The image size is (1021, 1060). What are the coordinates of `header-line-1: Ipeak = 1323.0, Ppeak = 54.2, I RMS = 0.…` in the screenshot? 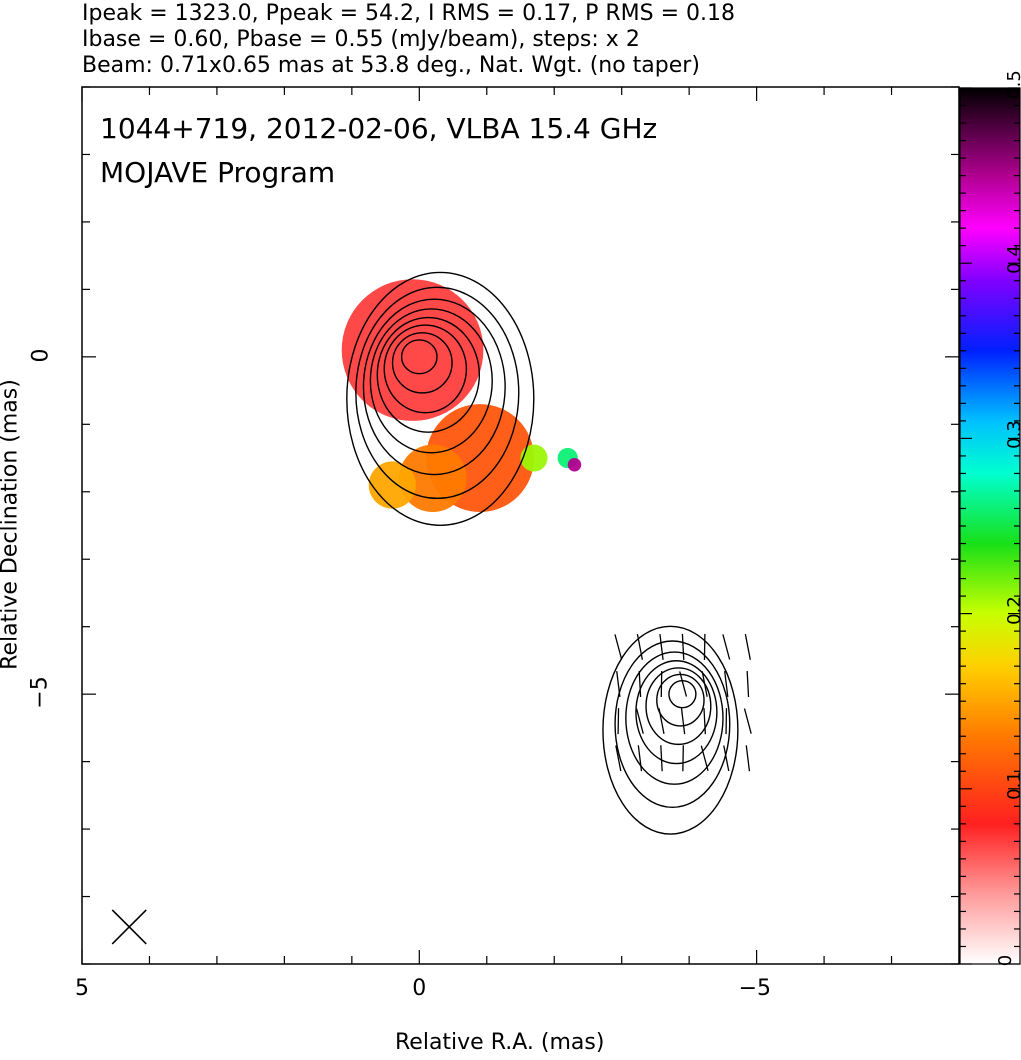 It's located at (408, 13).